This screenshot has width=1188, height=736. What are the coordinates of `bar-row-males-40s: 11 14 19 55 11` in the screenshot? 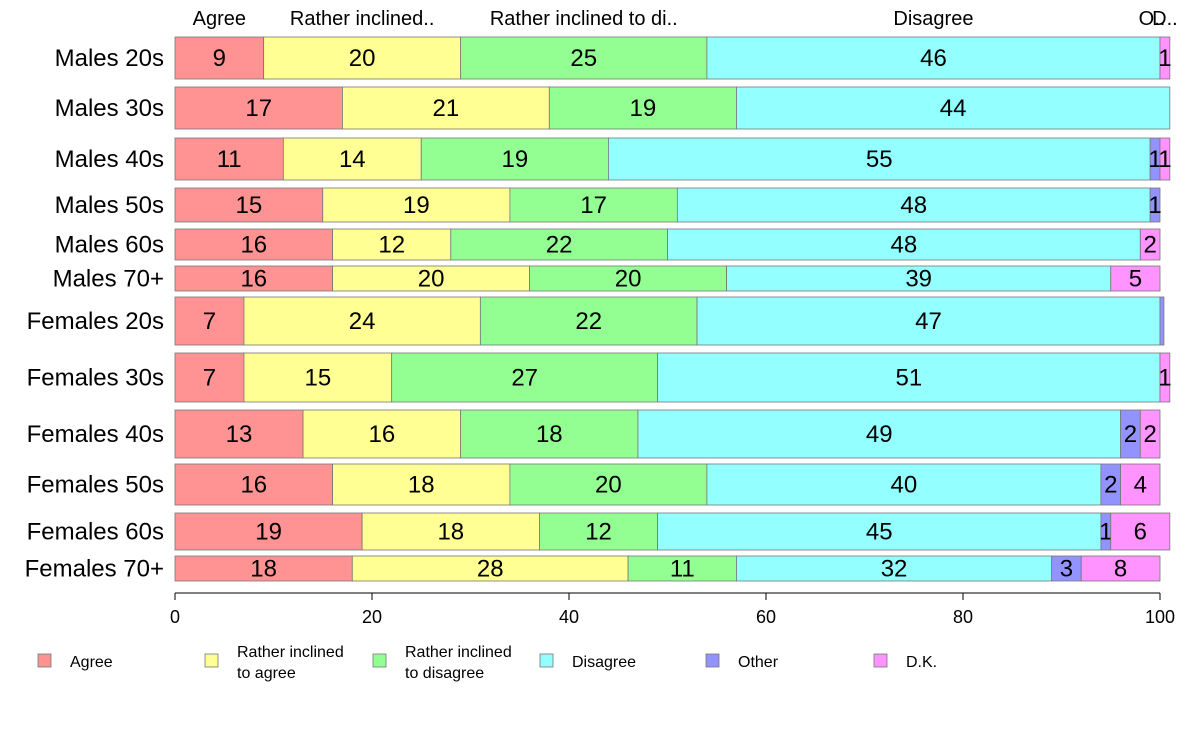 It's located at (673, 159).